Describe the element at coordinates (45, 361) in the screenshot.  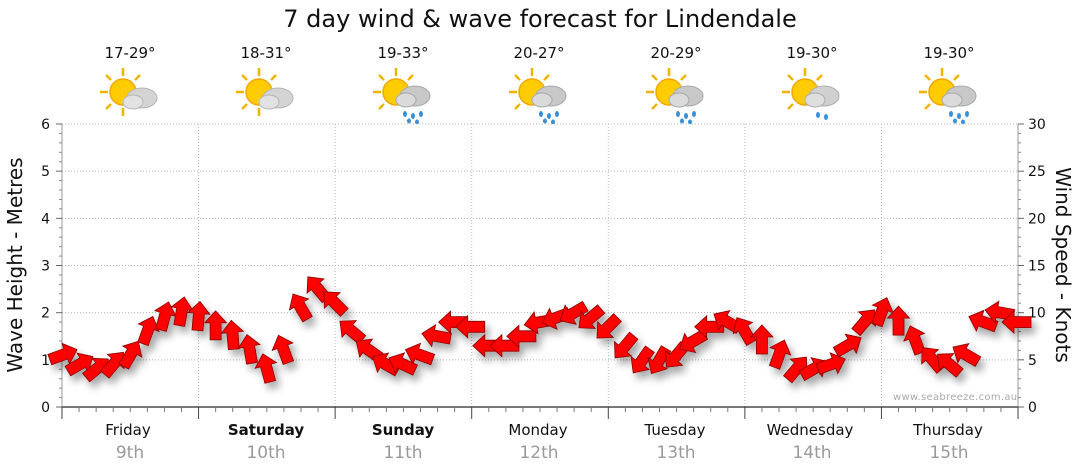
I see `y-tick-label: 1` at that location.